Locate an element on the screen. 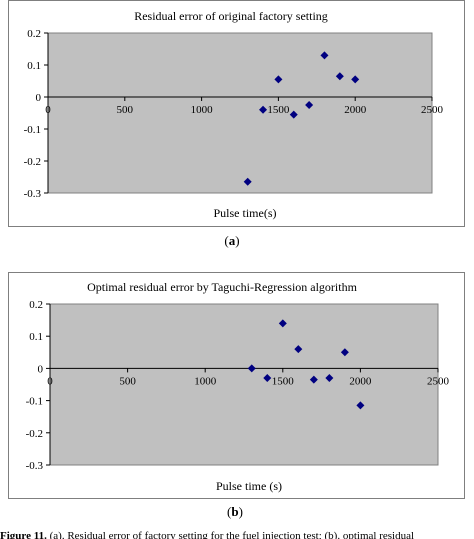 Image resolution: width=474 pixels, height=539 pixels. chart-b-y-tick-label: 0.1 is located at coordinates (36, 337).